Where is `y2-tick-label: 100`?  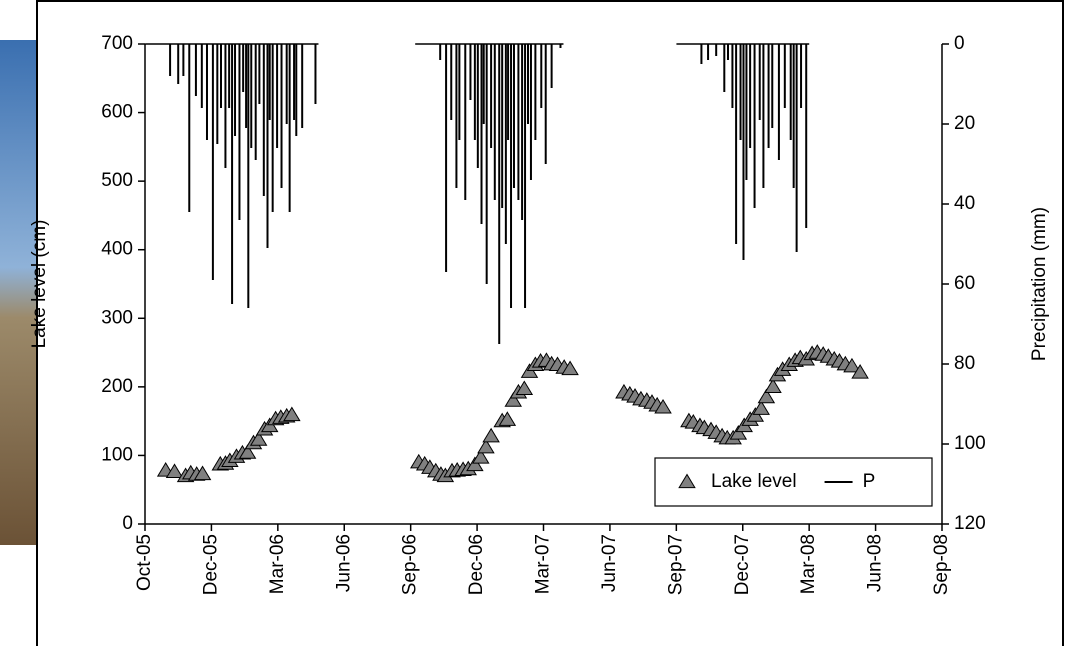 y2-tick-label: 100 is located at coordinates (970, 443).